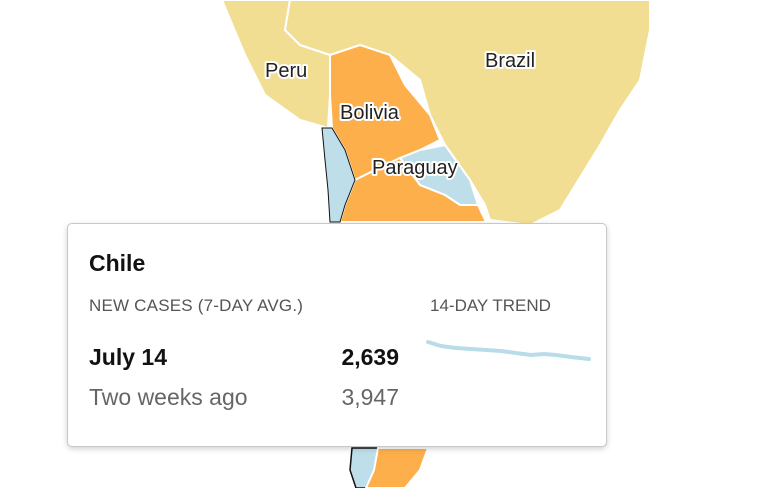 This screenshot has width=782, height=488. I want to click on current-cases-row: July 14 2,639, so click(244, 357).